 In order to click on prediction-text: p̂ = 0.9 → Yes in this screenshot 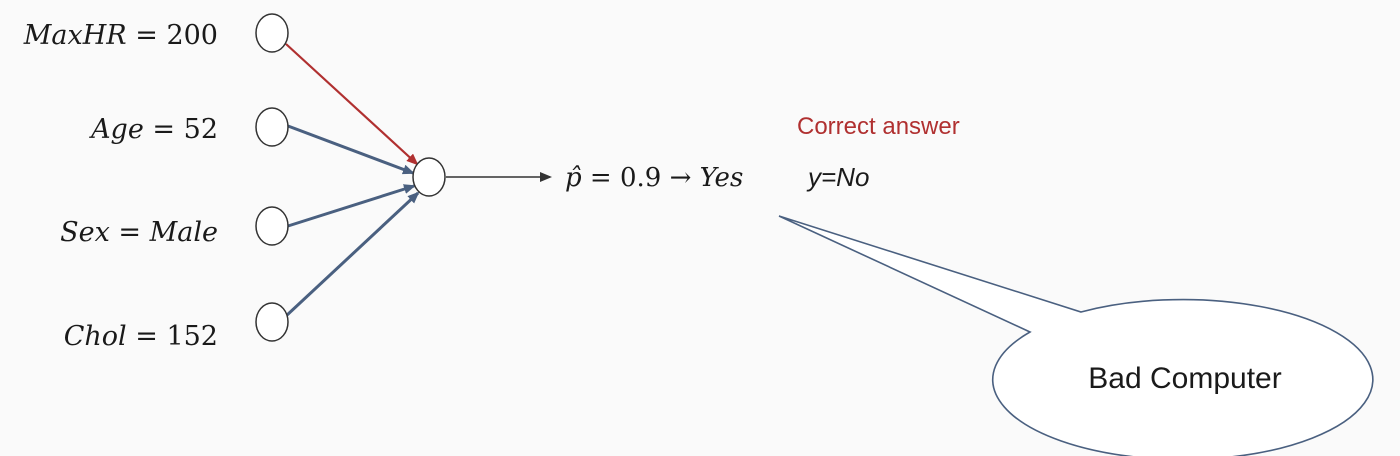, I will do `click(654, 178)`.